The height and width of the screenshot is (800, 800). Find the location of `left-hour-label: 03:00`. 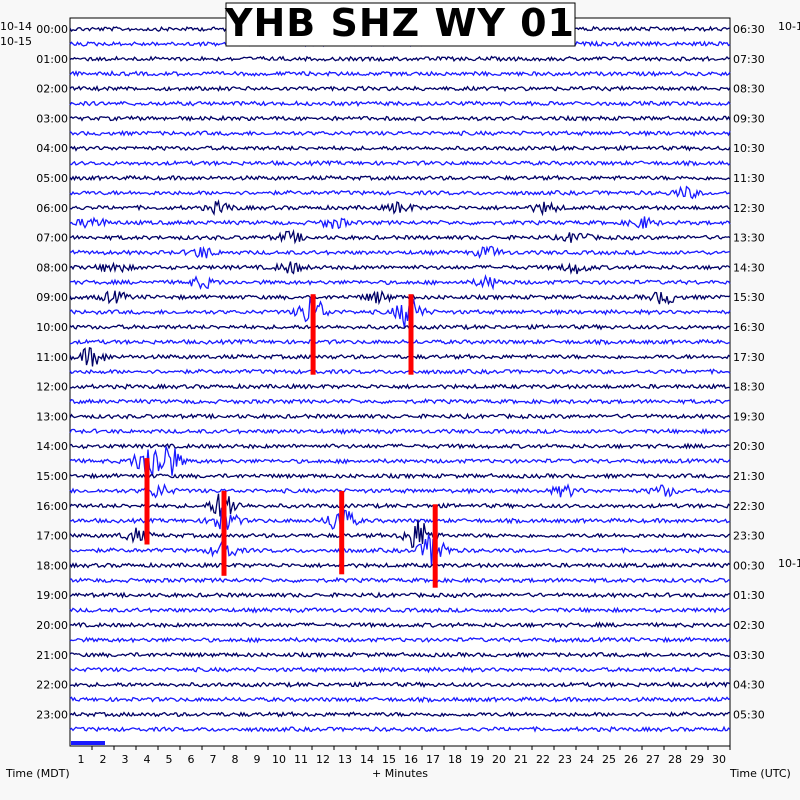

left-hour-label: 03:00 is located at coordinates (52, 118).